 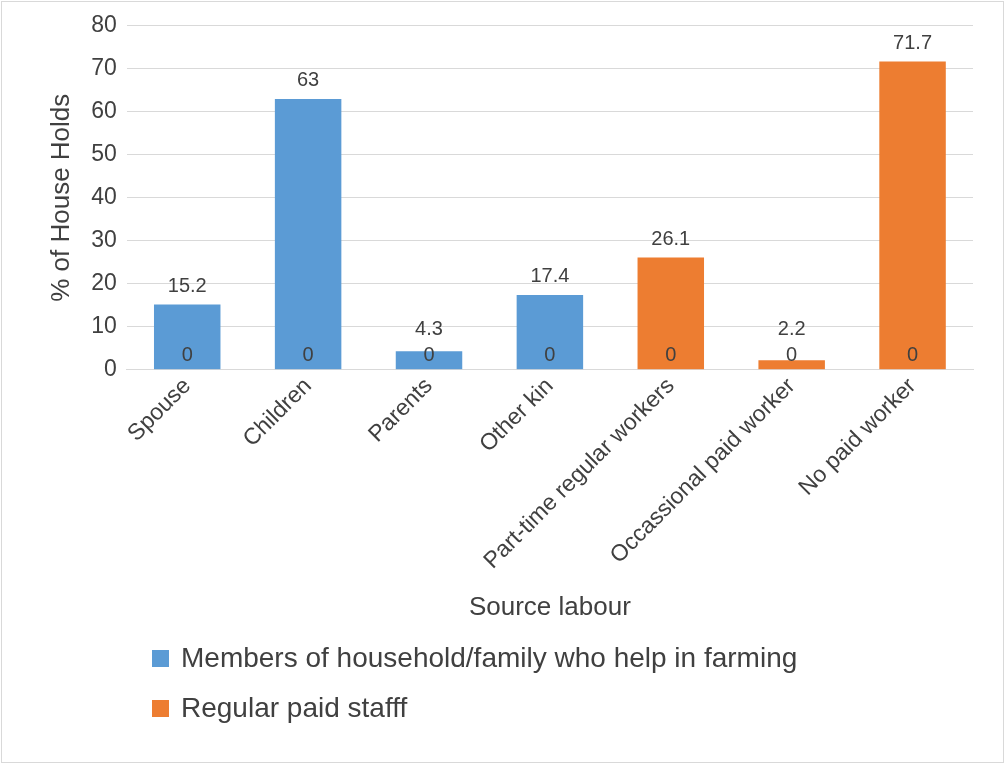 I want to click on y-tick-label: 40, so click(x=104, y=196).